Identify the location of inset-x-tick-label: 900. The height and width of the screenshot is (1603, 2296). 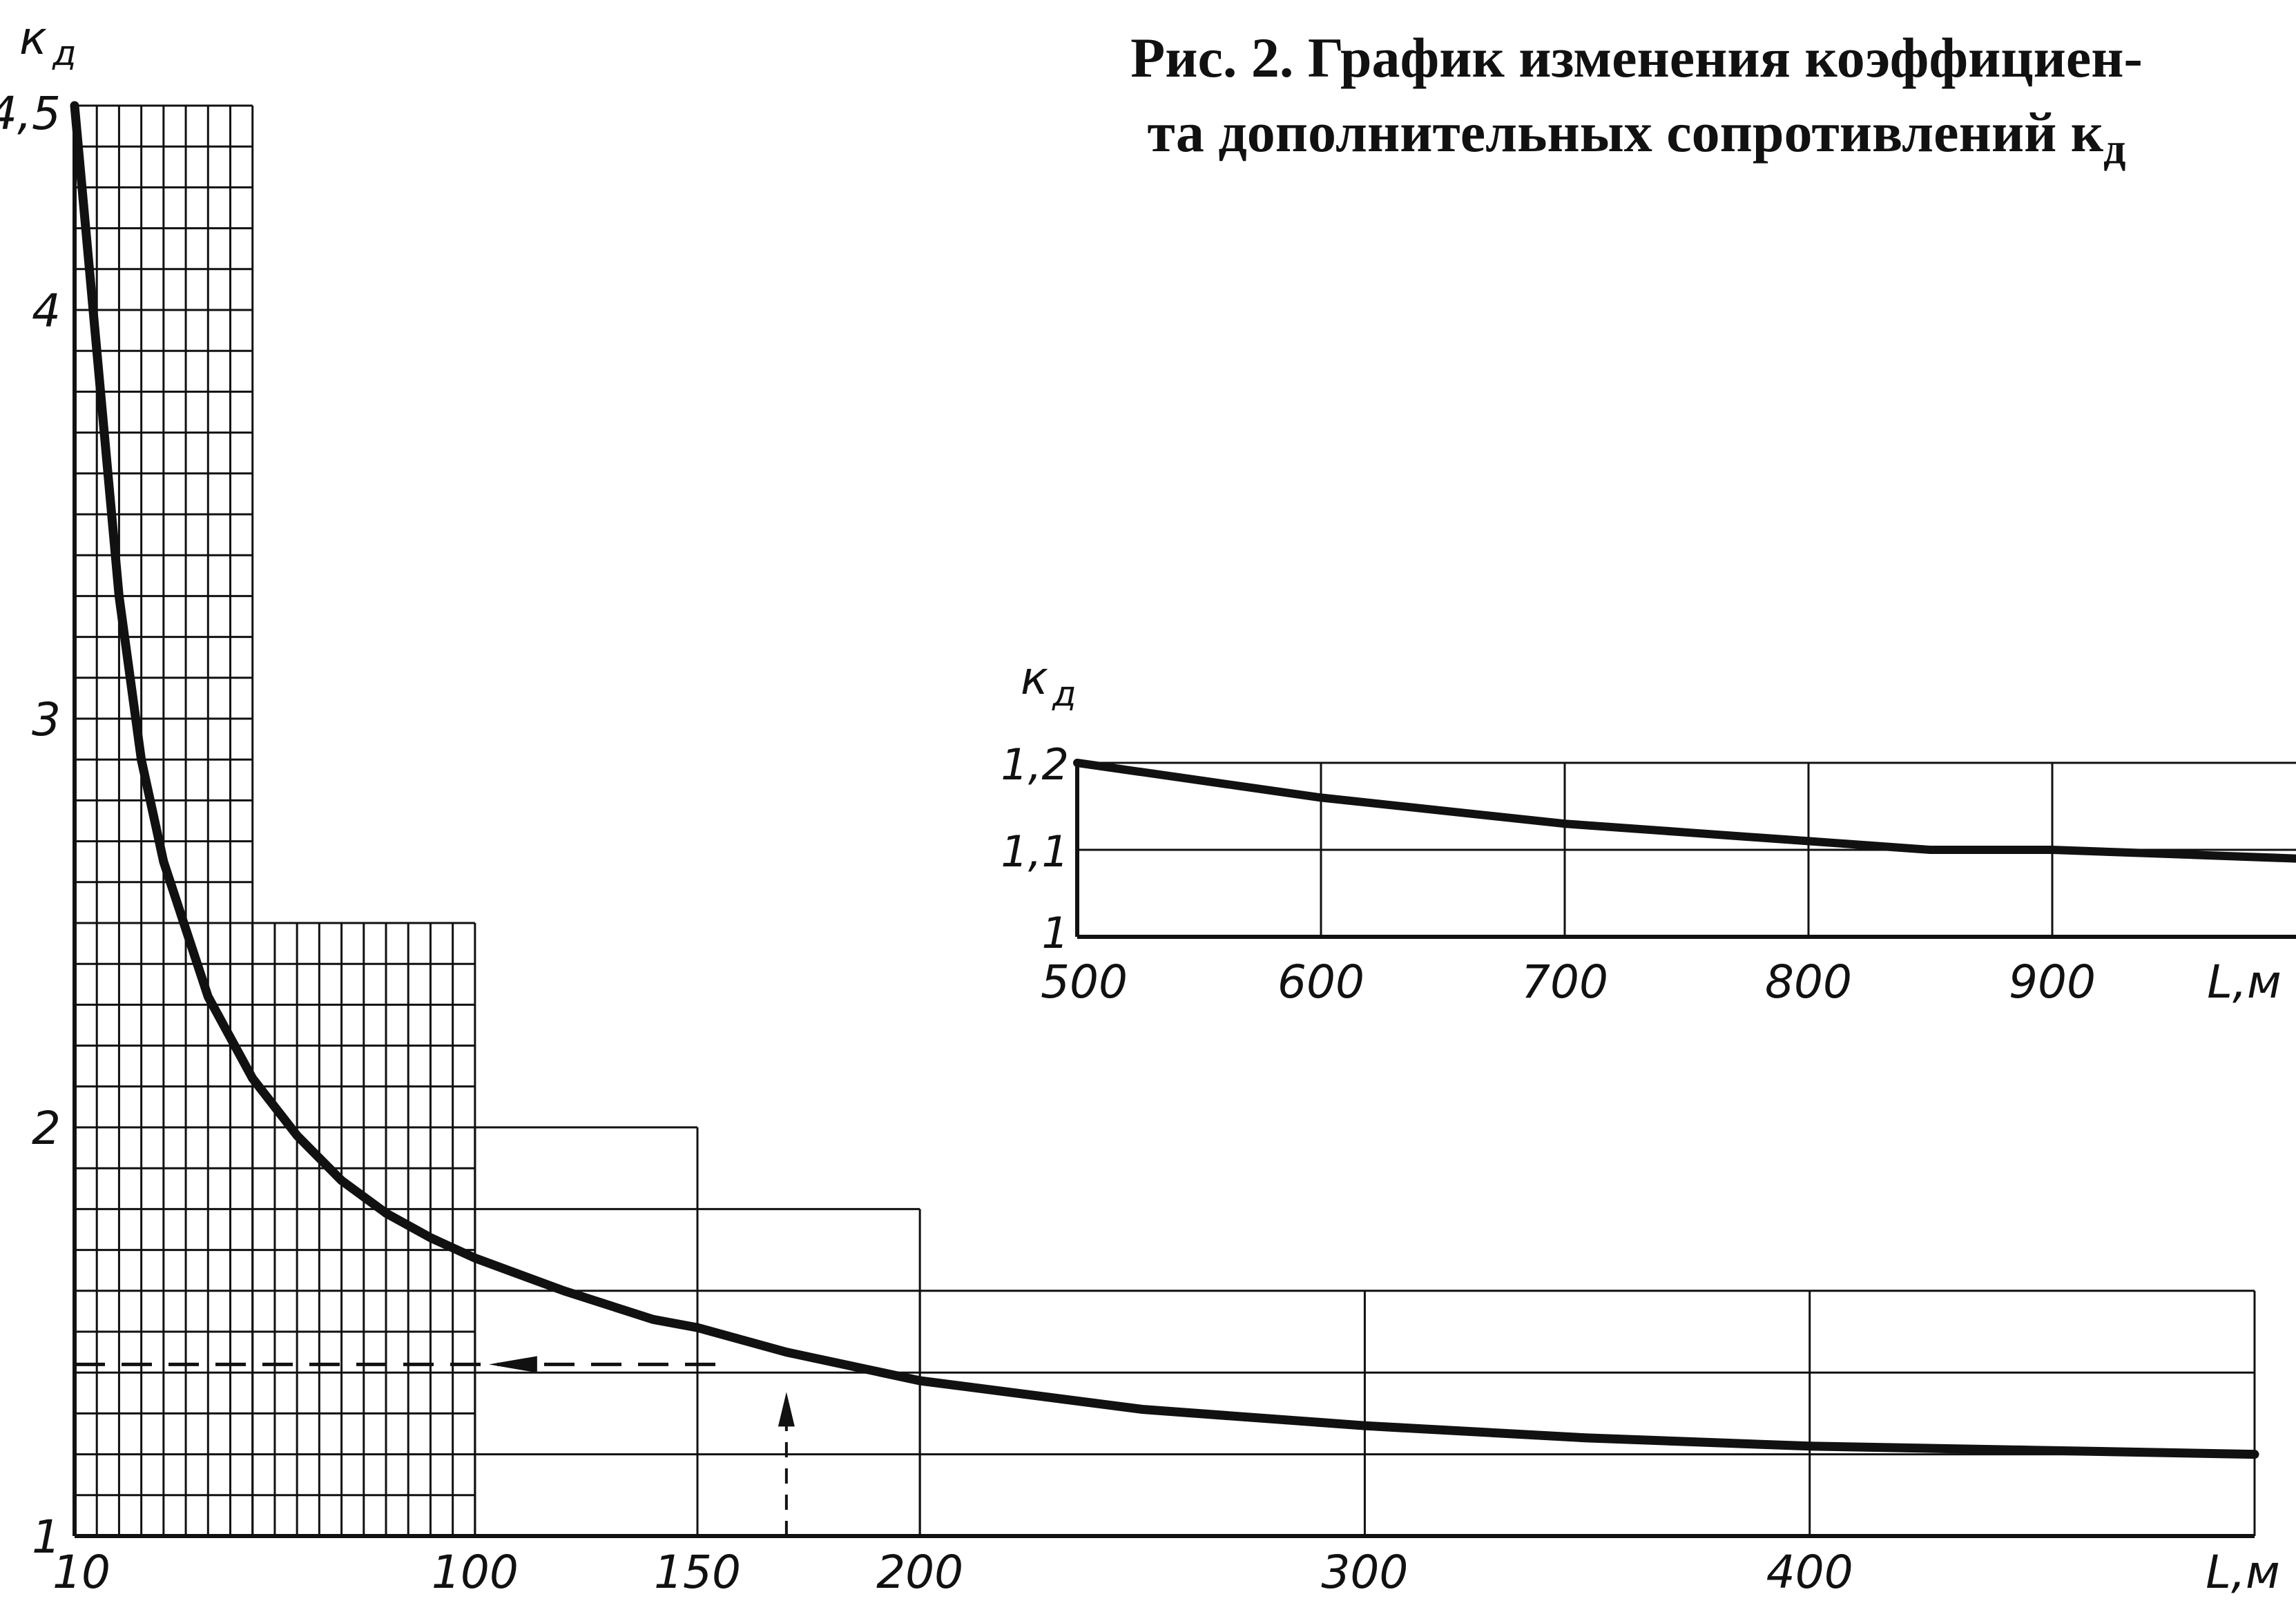
(2052, 982).